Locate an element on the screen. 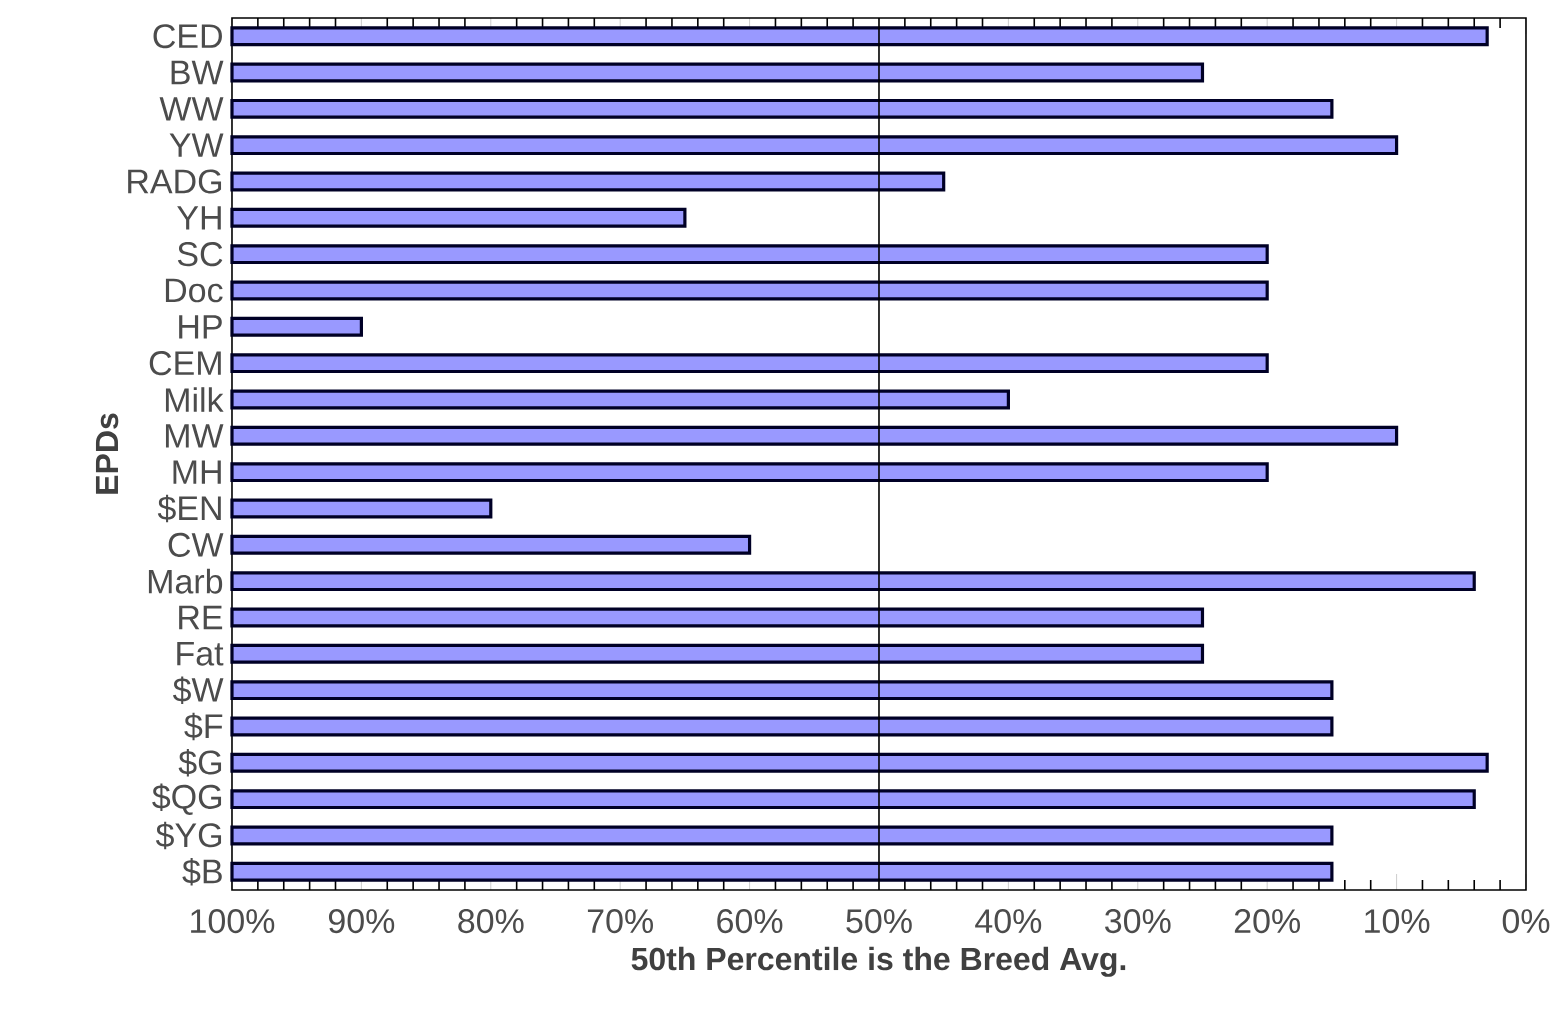 This screenshot has height=1028, width=1560. y-tick-label: Doc is located at coordinates (194, 290).